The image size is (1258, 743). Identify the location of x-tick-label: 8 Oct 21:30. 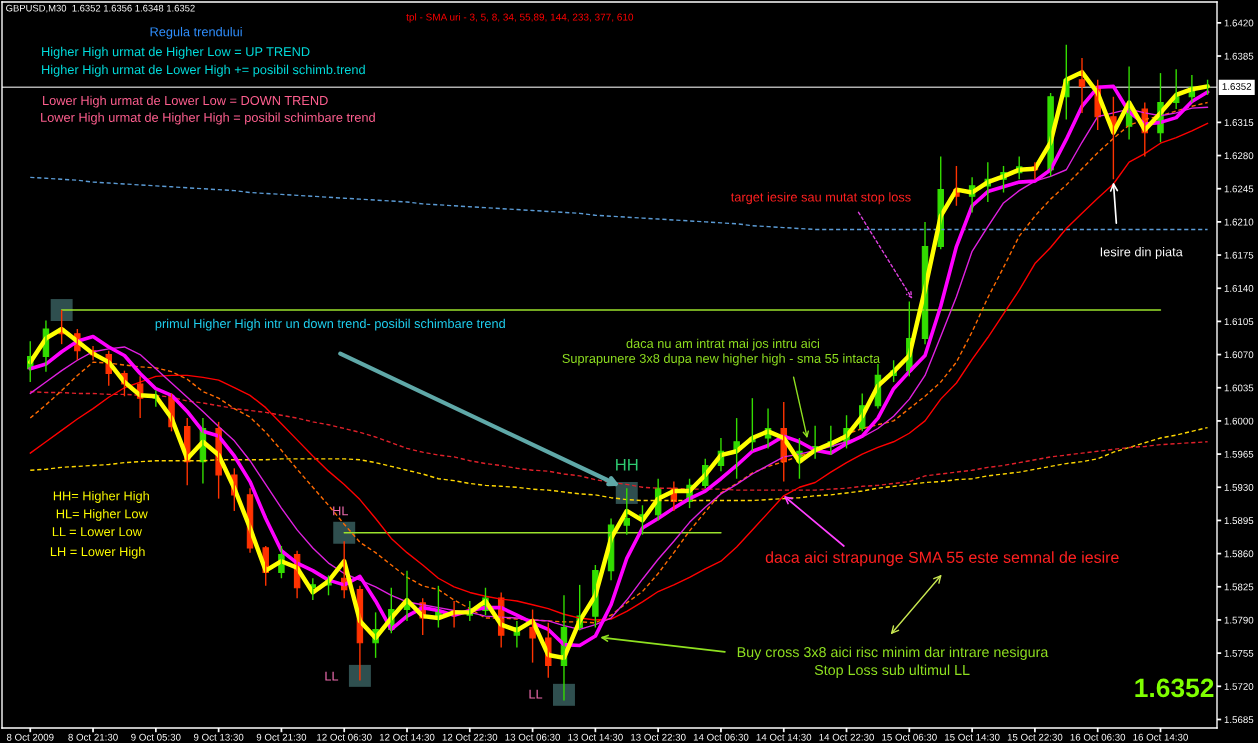
(93, 737).